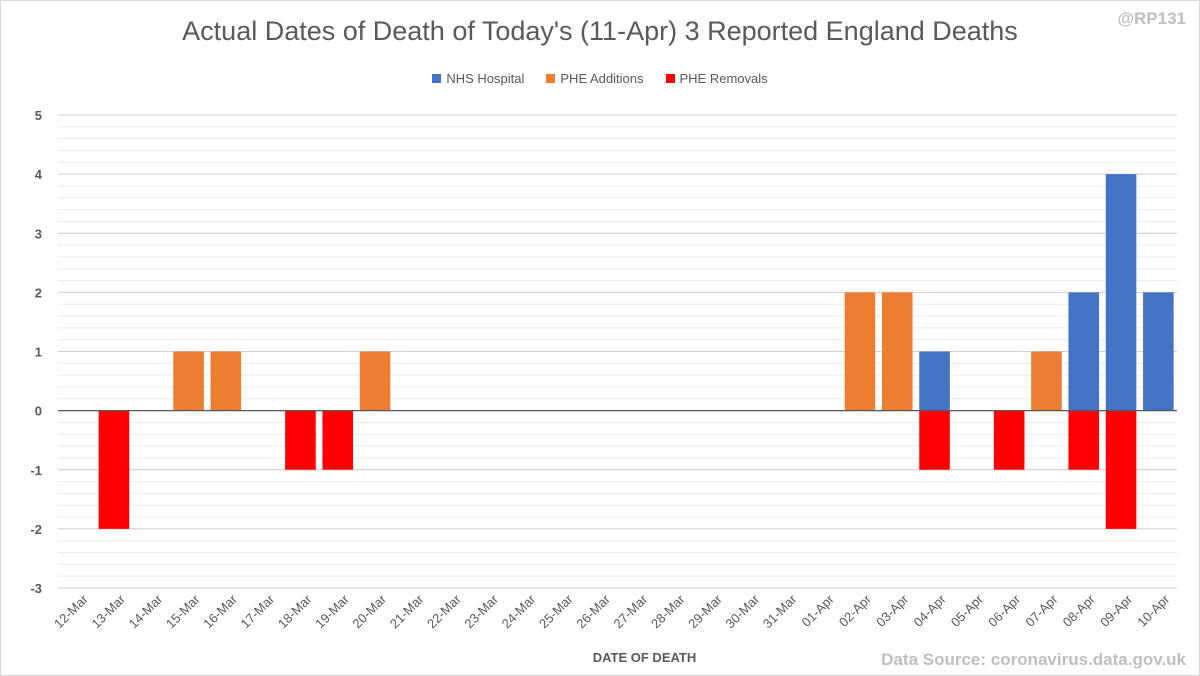 The height and width of the screenshot is (676, 1200). Describe the element at coordinates (258, 611) in the screenshot. I see `x-tick-label: 17-Mar` at that location.